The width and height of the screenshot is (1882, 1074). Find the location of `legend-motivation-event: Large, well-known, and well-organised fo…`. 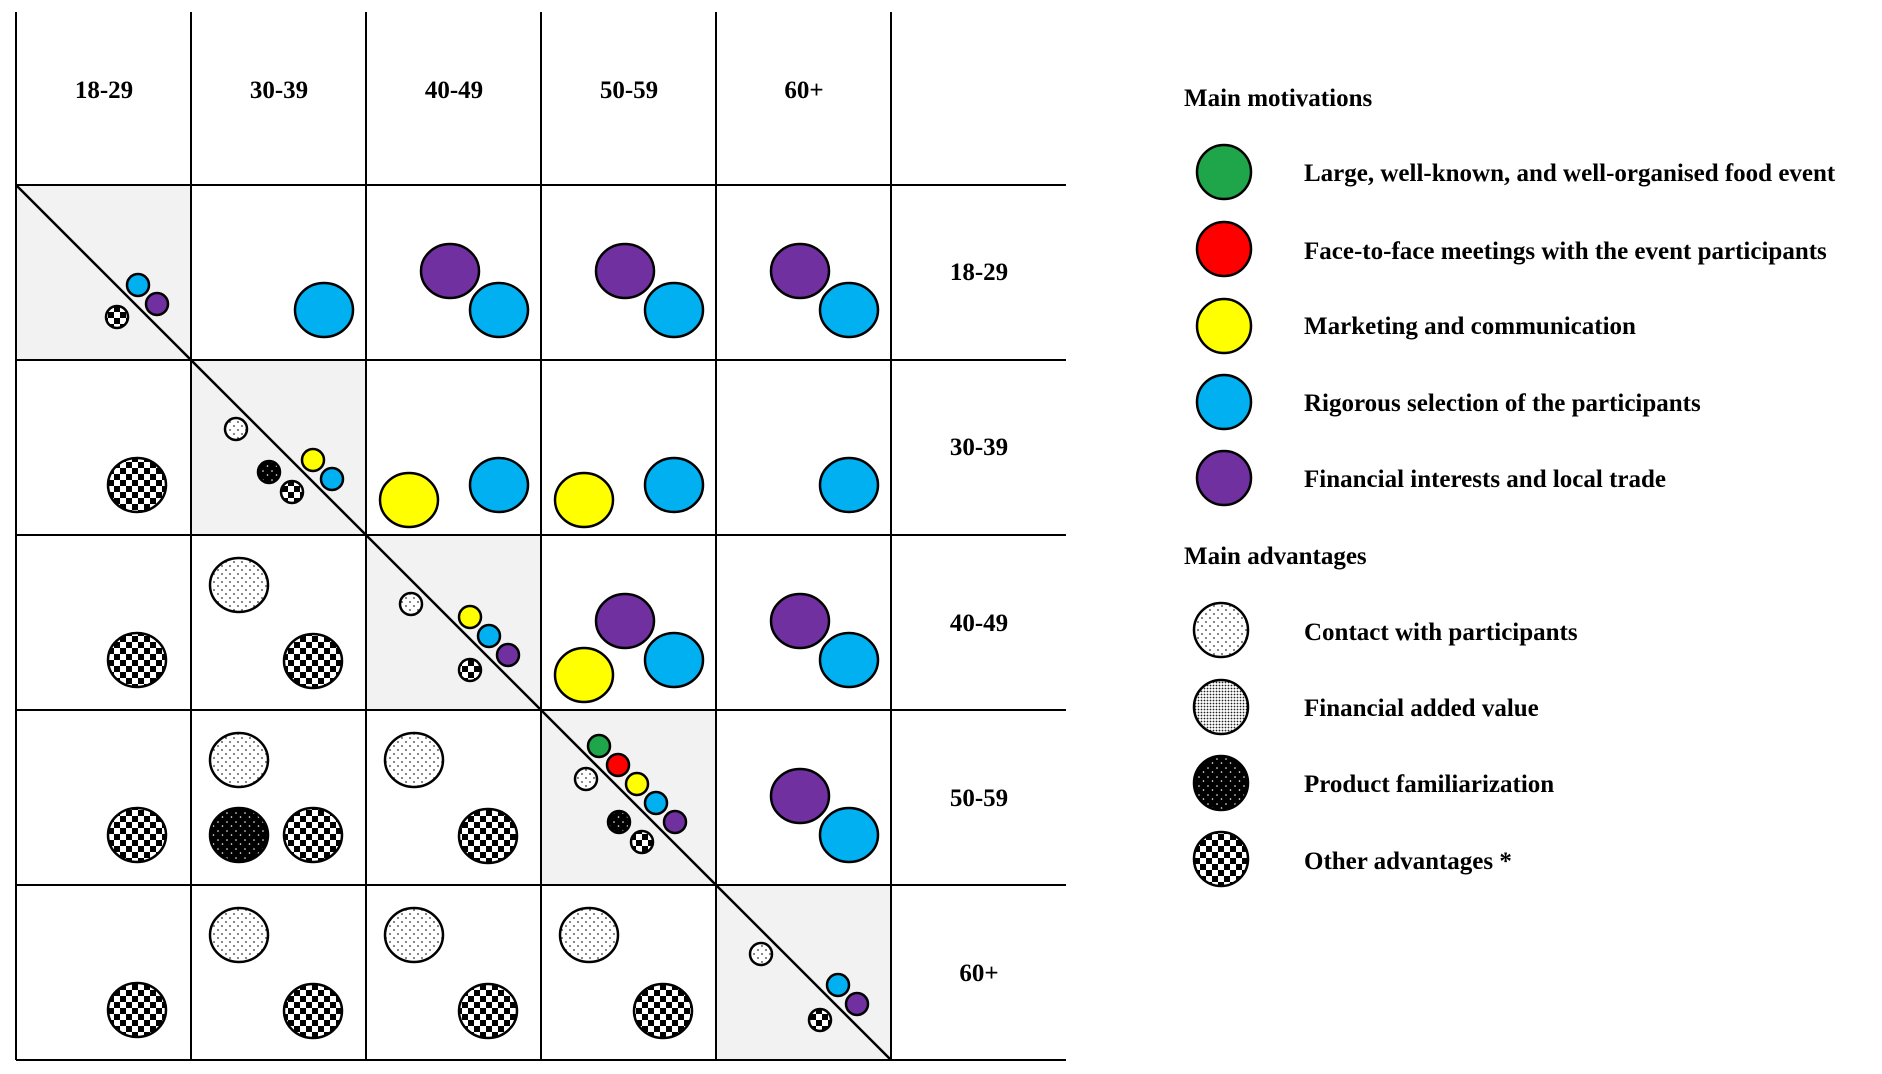

legend-motivation-event: Large, well-known, and well-organised fo… is located at coordinates (1515, 172).